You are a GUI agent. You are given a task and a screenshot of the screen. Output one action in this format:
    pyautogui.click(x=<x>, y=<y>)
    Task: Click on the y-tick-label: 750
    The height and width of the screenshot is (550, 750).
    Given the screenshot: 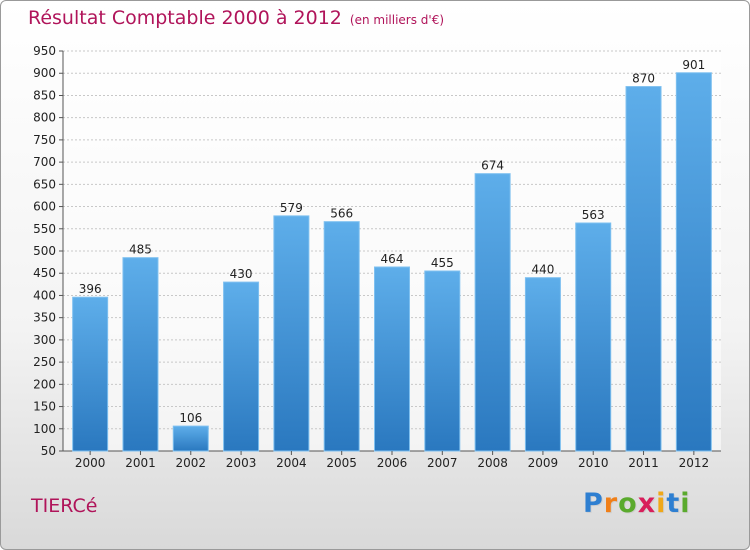 What is the action you would take?
    pyautogui.click(x=44, y=140)
    